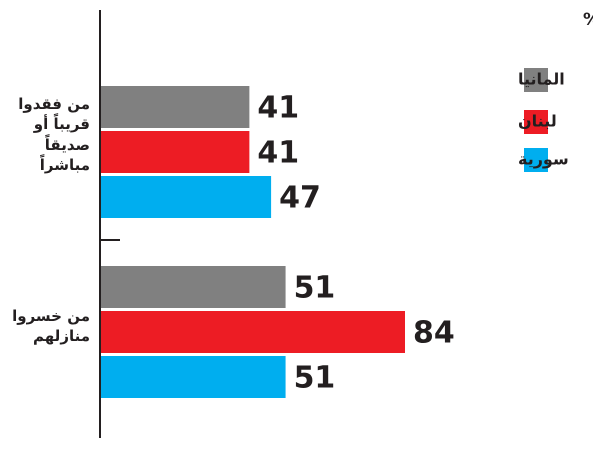 The image size is (593, 458). I want to click on category-label: من فقدوا قريباً أو صديقاً مباشراً, so click(54, 134).